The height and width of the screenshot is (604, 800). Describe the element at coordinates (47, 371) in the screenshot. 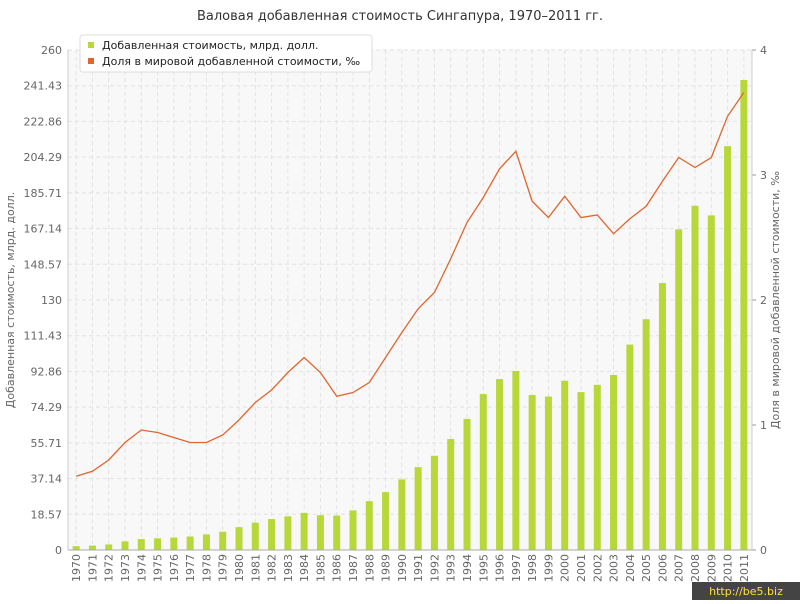

I see `y-tick-label: 92.86` at that location.